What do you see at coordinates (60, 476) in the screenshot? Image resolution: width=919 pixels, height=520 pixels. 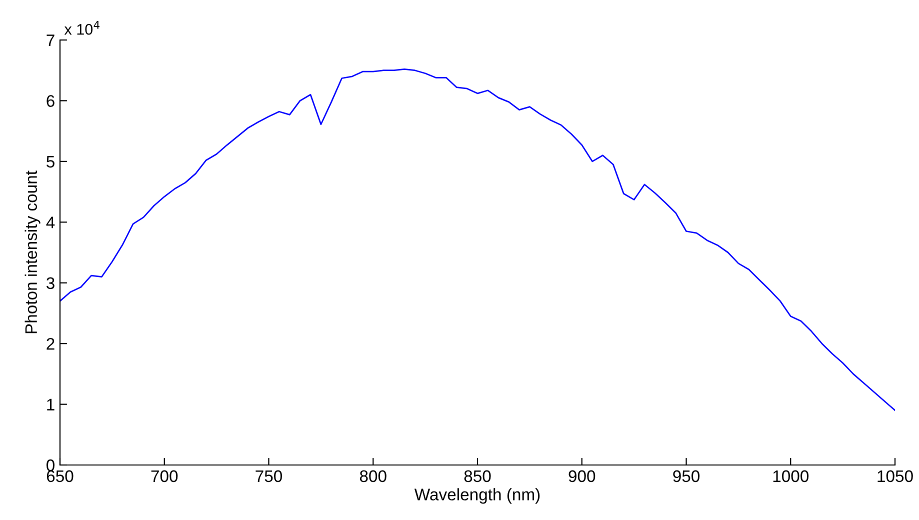 I see `x-tick-label: 650` at bounding box center [60, 476].